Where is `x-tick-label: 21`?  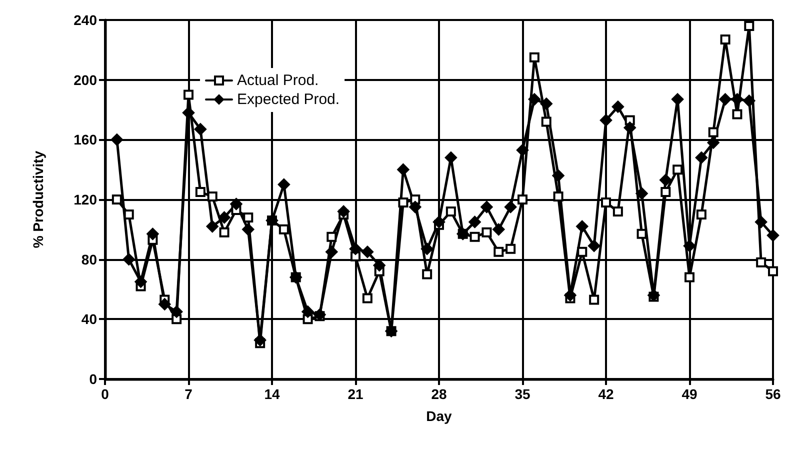
x-tick-label: 21 is located at coordinates (356, 394).